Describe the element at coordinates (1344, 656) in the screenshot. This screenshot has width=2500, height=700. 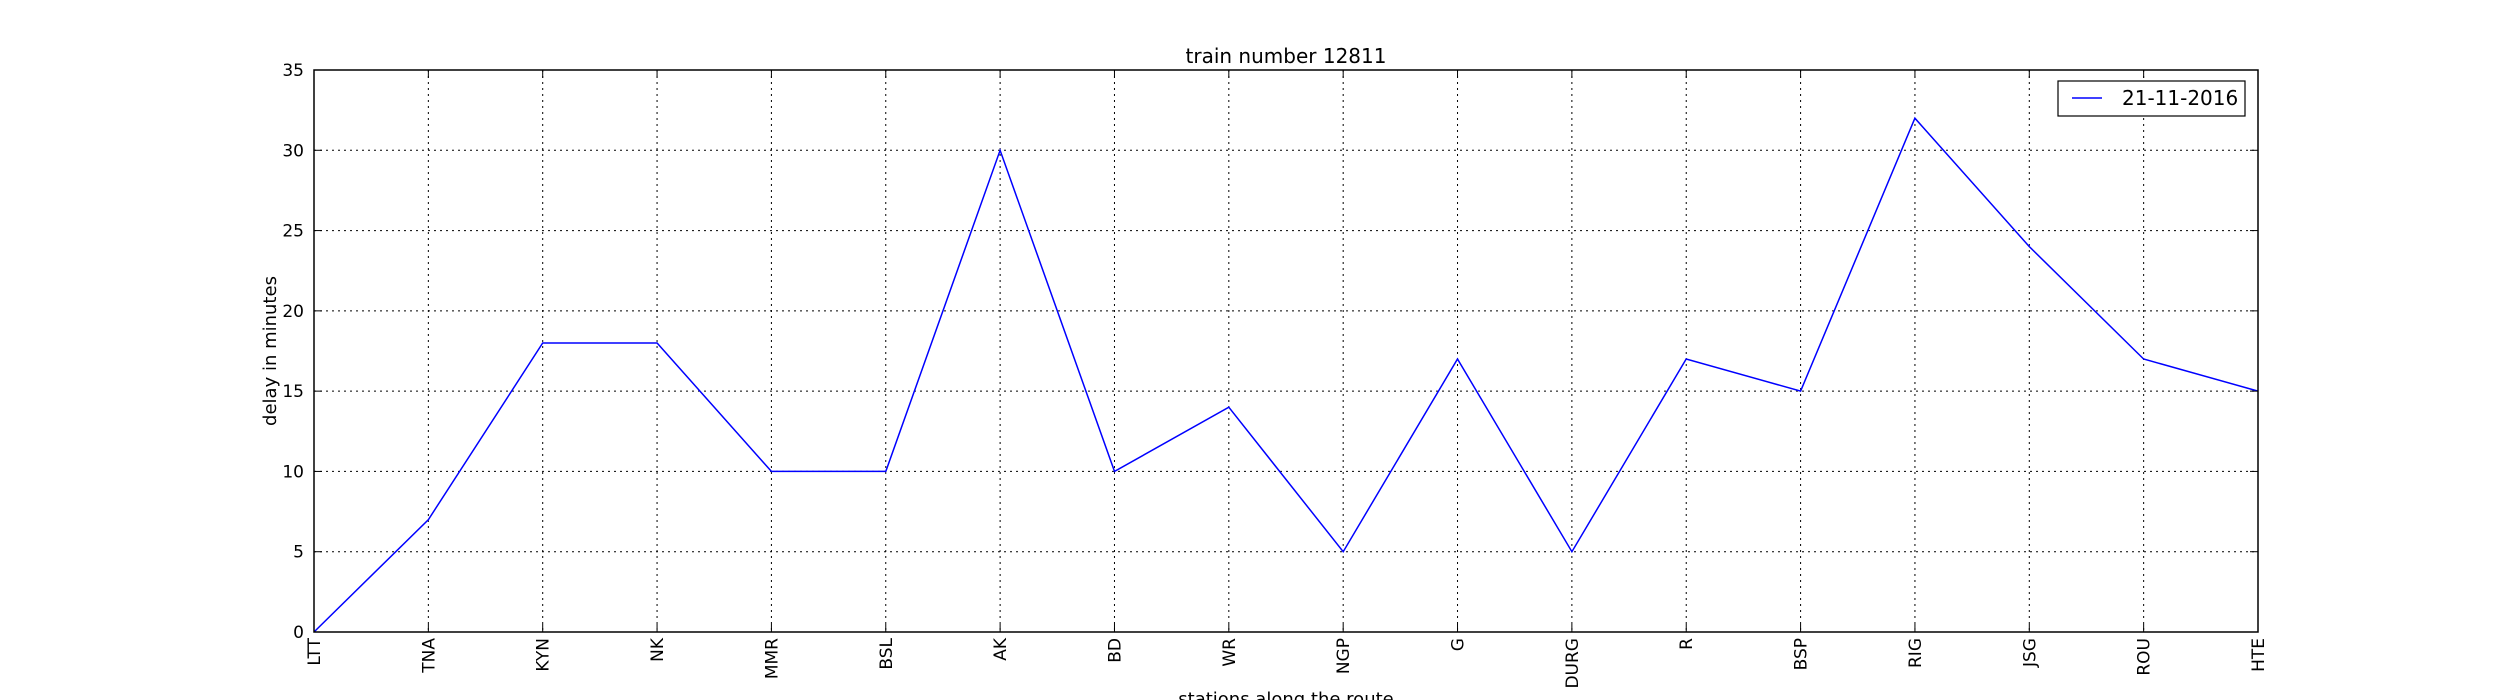
I see `x-tick-label: NGP` at that location.